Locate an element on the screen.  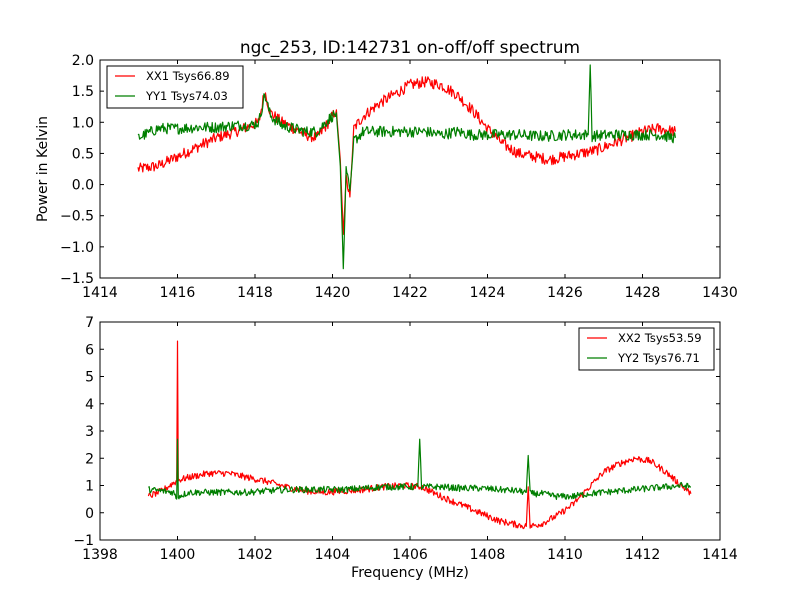
x-tick-label: 1430 is located at coordinates (720, 293).